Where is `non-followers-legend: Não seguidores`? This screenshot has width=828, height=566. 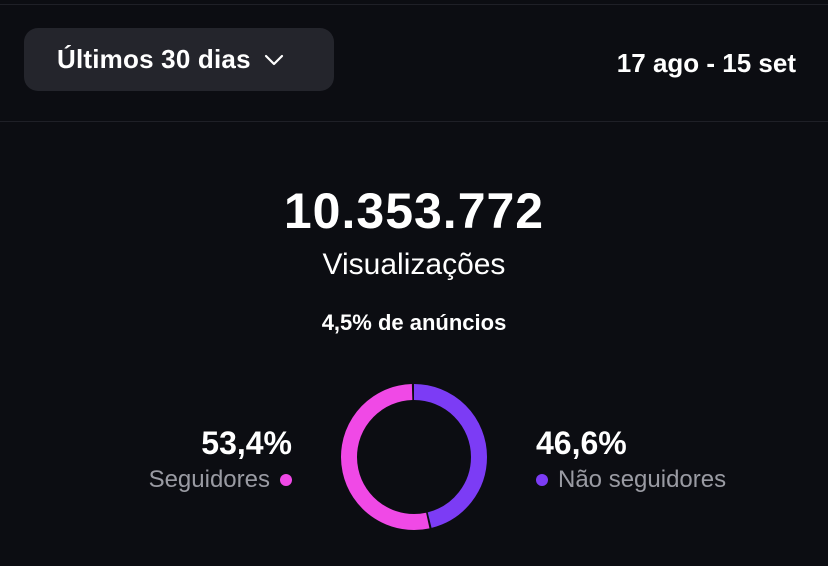 non-followers-legend: Não seguidores is located at coordinates (631, 480).